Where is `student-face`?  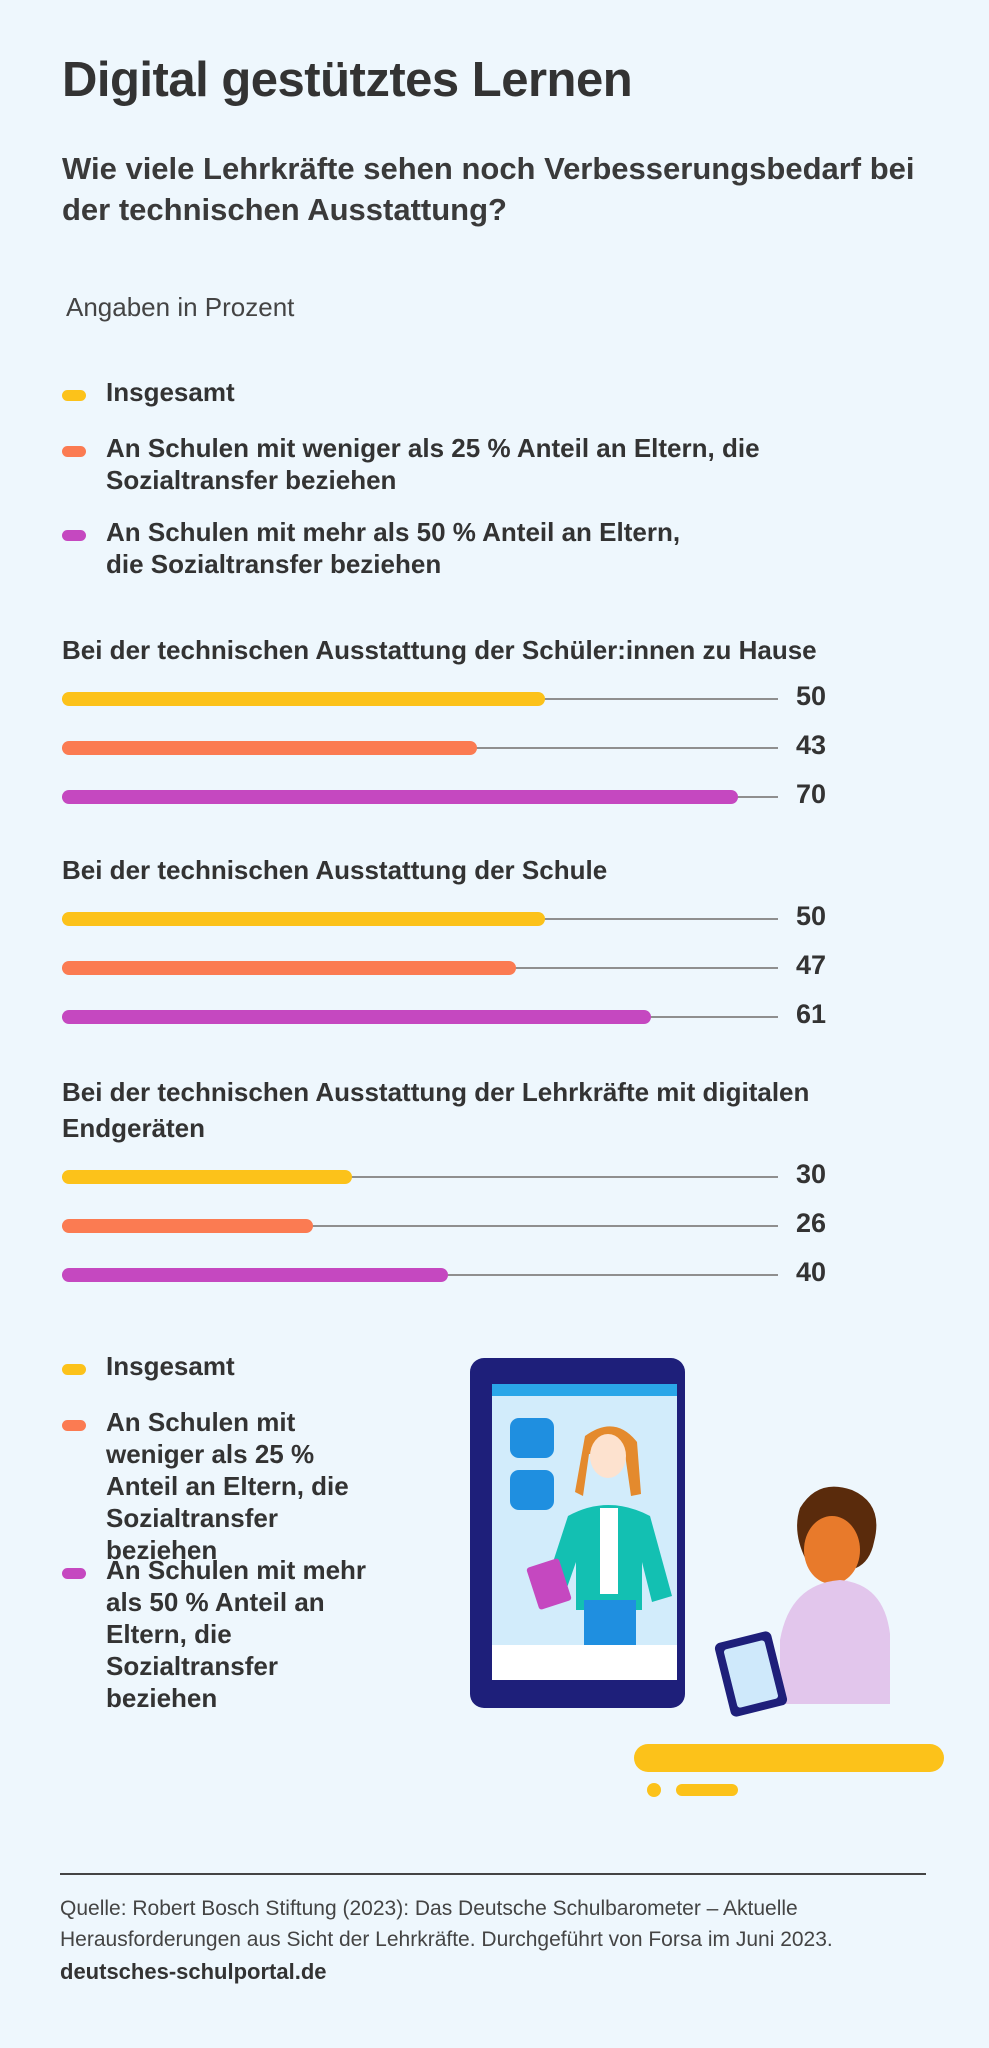 student-face is located at coordinates (832, 1550).